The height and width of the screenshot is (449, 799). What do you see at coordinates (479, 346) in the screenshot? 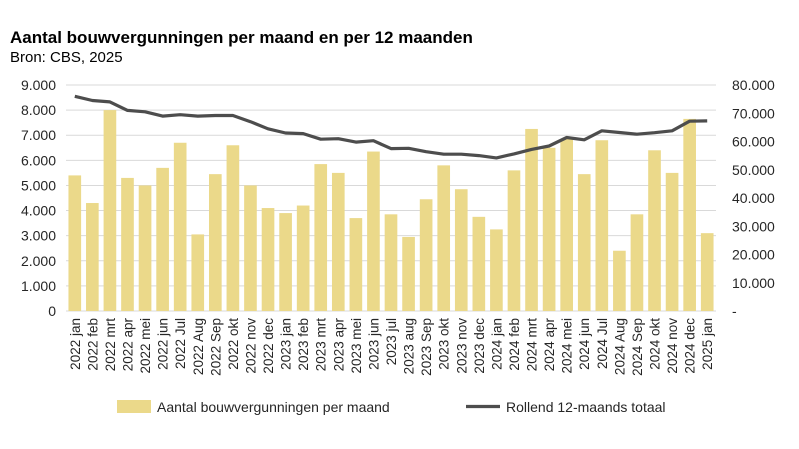
I see `x-axis-tick-label: 2023 dec` at bounding box center [479, 346].